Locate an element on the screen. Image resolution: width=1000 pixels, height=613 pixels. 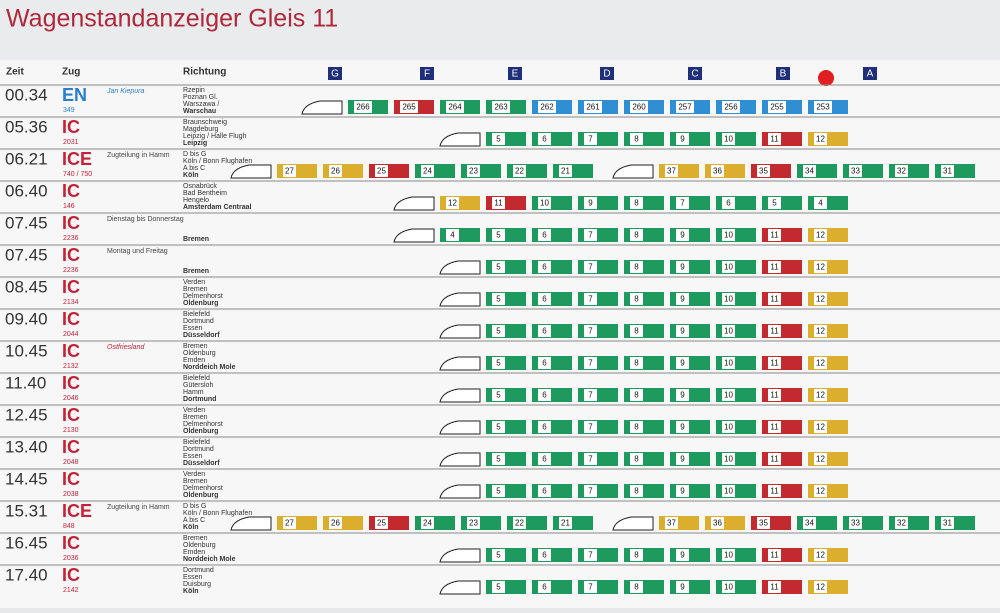
coach-number: 21 is located at coordinates (565, 171).